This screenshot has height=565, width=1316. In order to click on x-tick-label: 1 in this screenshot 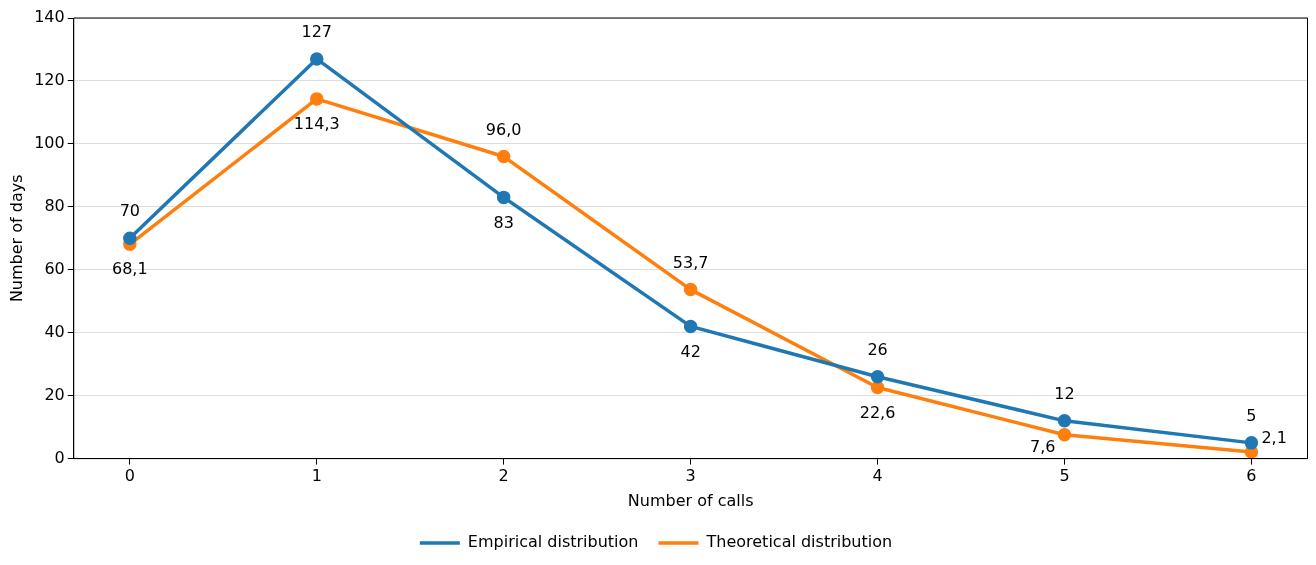, I will do `click(316, 476)`.